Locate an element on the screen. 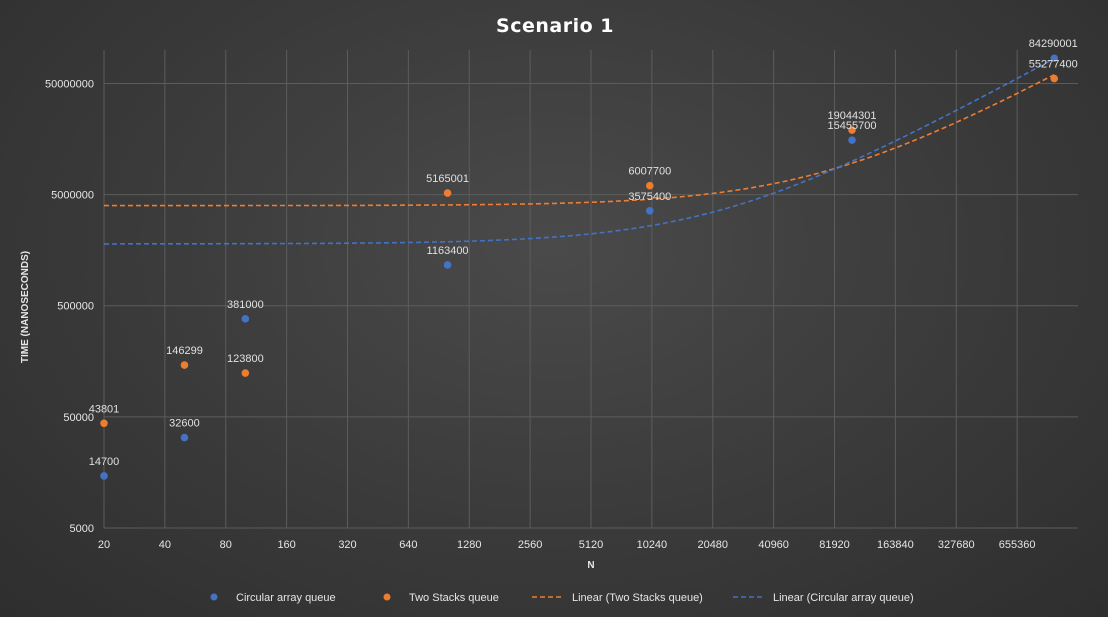 The width and height of the screenshot is (1108, 617). data-label: 32600 is located at coordinates (184, 424).